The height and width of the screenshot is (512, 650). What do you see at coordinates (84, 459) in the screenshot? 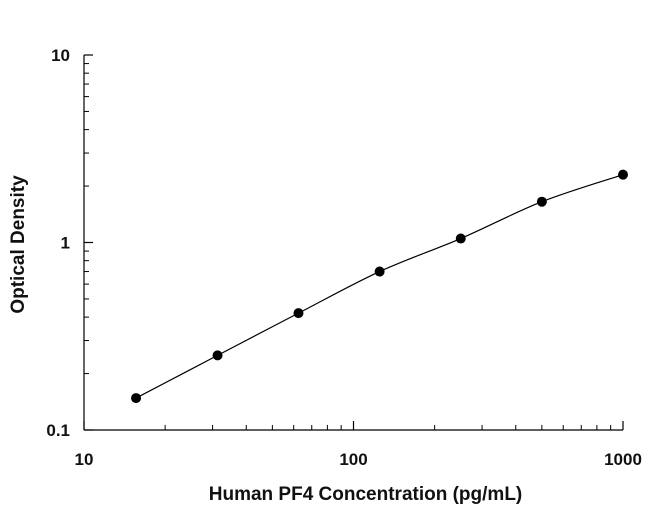
I see `x-tick-label: 10` at bounding box center [84, 459].